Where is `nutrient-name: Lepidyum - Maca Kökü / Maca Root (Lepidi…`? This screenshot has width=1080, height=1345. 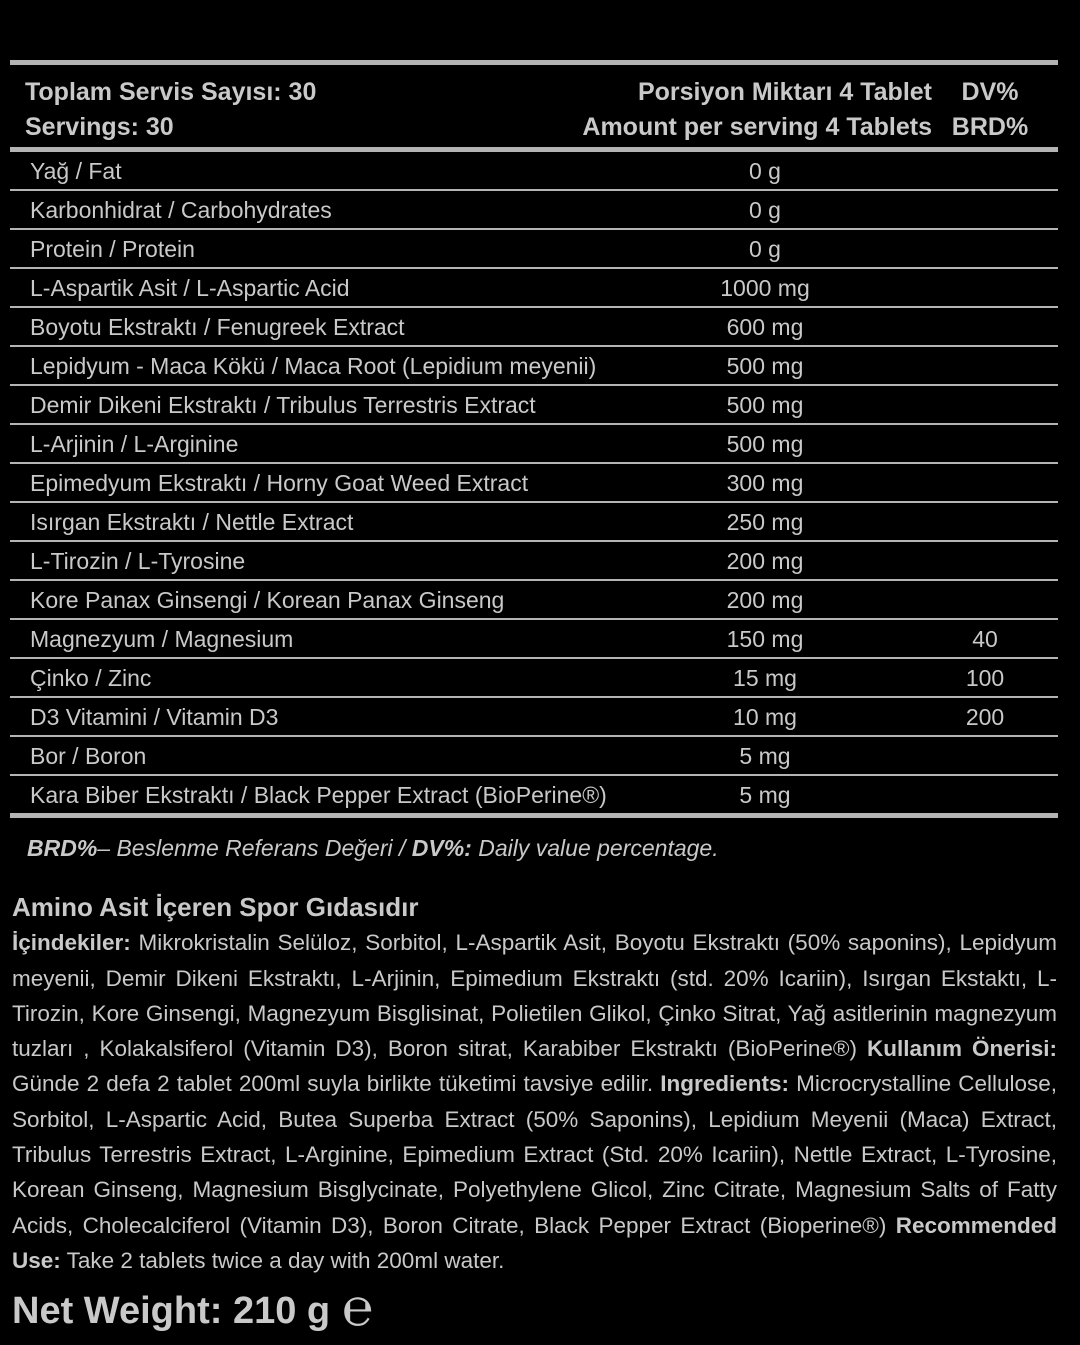
nutrient-name: Lepidyum - Maca Kökü / Maca Root (Lepidi… is located at coordinates (313, 366).